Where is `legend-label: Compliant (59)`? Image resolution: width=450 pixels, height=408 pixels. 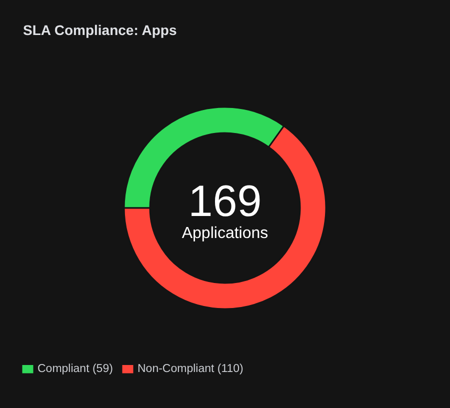
legend-label: Compliant (59) is located at coordinates (76, 369).